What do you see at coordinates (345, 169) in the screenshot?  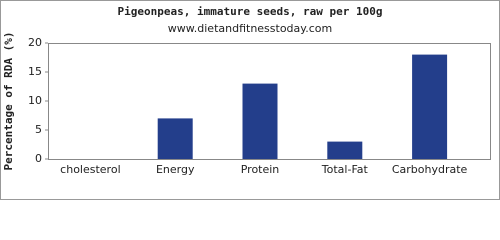 I see `x-tick-label: Total-Fat` at bounding box center [345, 169].